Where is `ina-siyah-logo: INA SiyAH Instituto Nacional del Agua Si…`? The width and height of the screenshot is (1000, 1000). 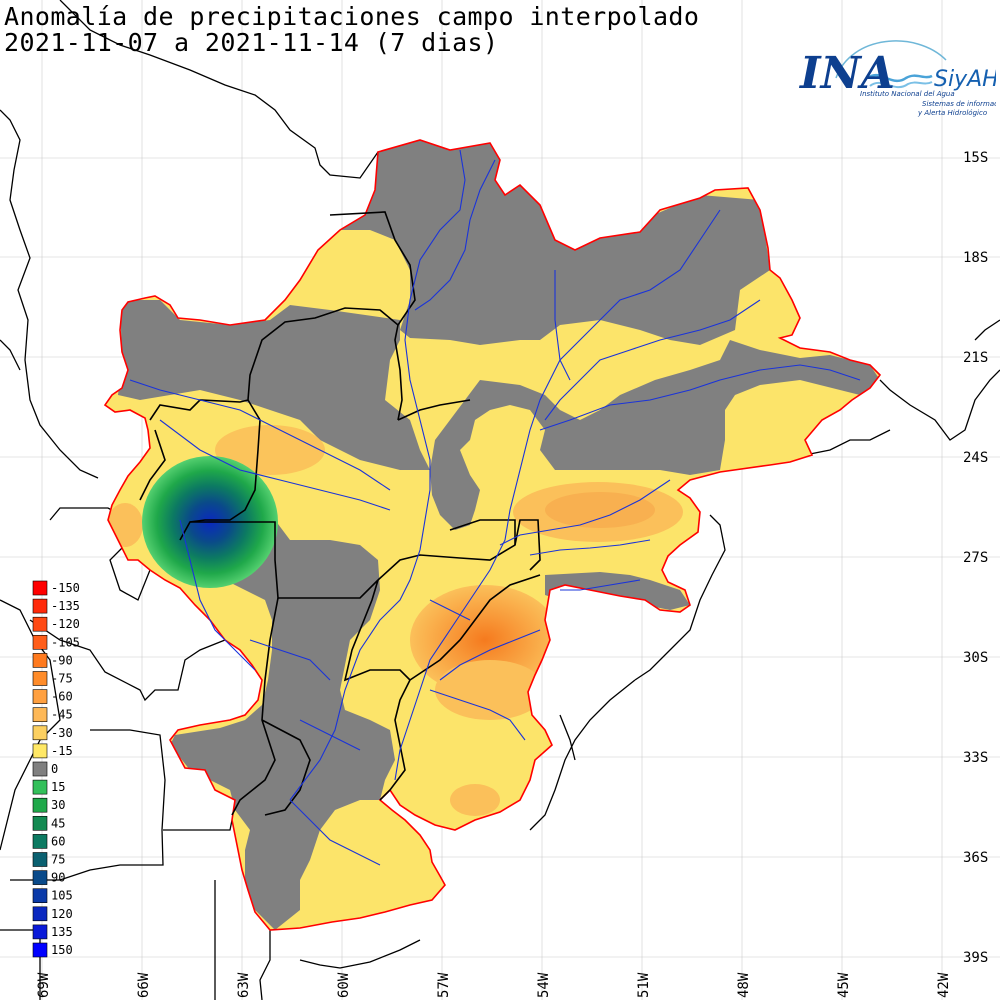 ina-siyah-logo: INA SiyAH Instituto Nacional del Agua Si… is located at coordinates (896, 80).